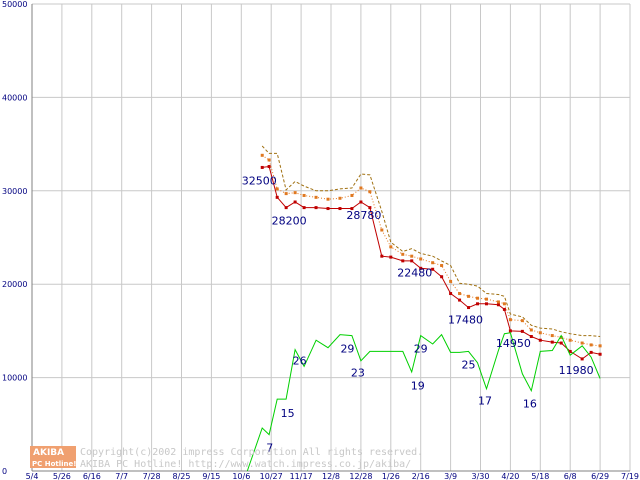 This screenshot has width=640, height=480. What do you see at coordinates (4, 471) in the screenshot?
I see `y-tick-label: 0` at bounding box center [4, 471].